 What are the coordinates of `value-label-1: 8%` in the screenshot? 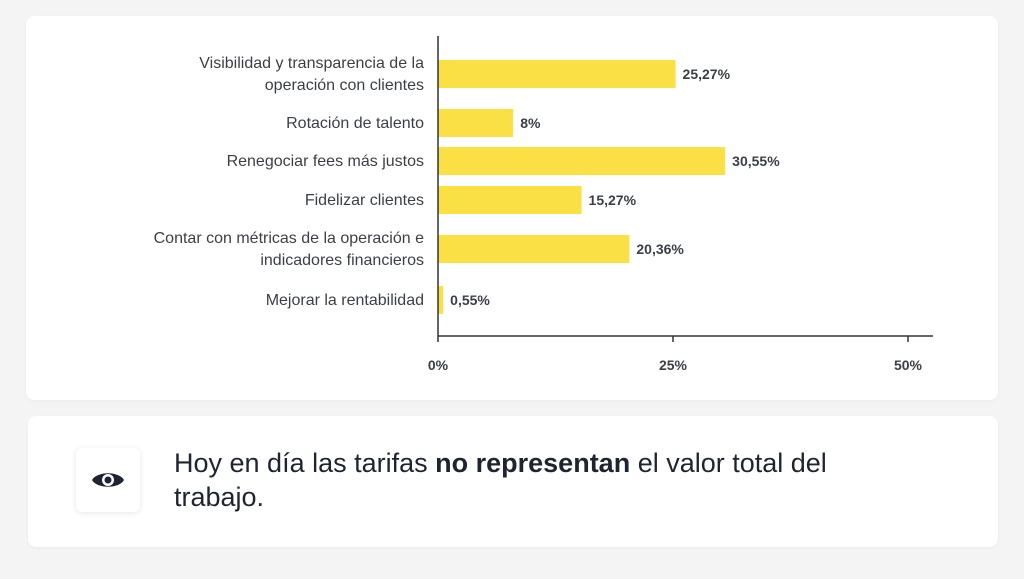 It's located at (530, 123).